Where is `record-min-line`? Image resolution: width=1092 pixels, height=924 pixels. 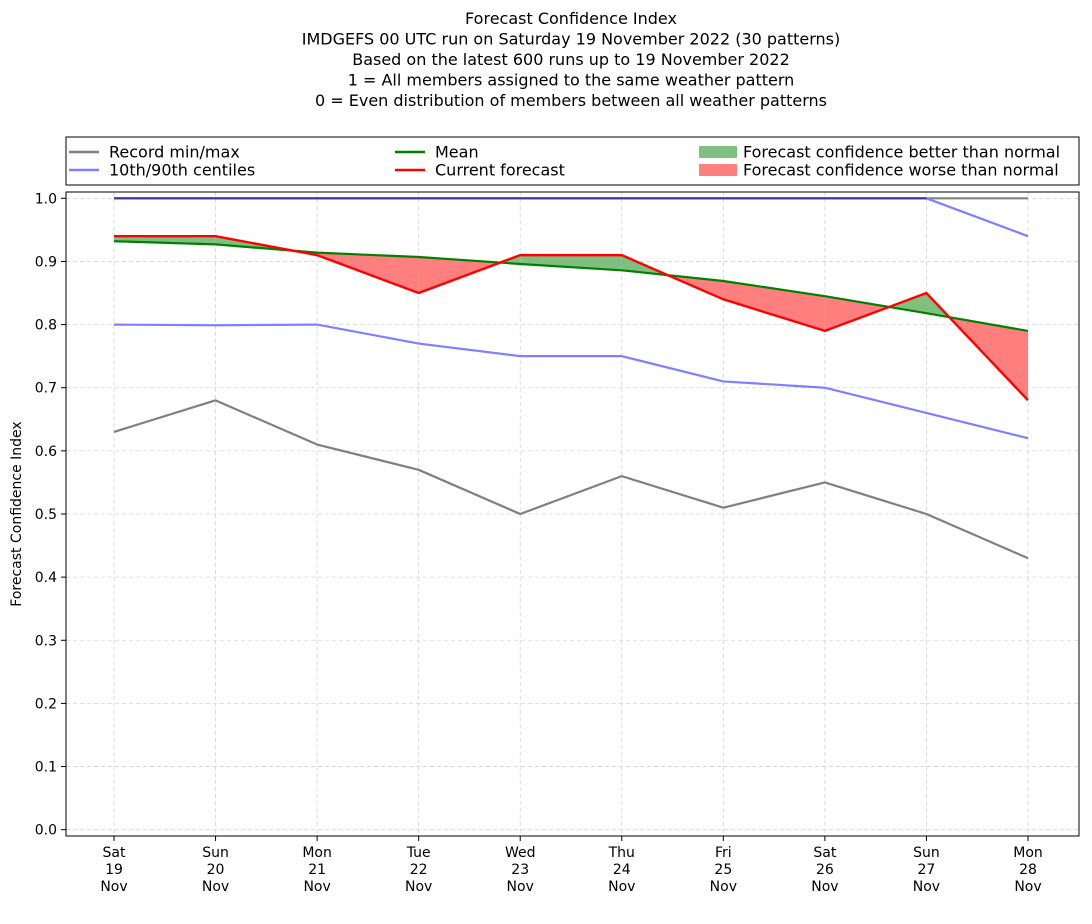
record-min-line is located at coordinates (571, 479).